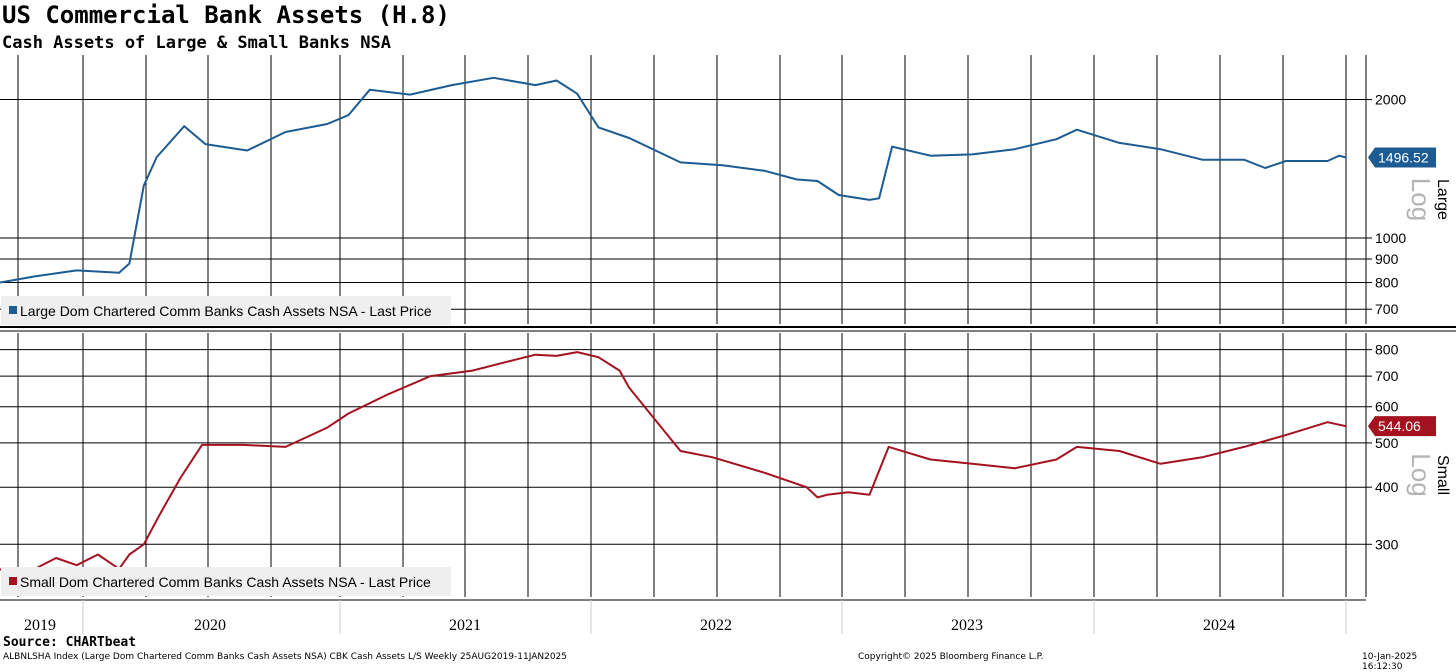  What do you see at coordinates (1387, 407) in the screenshot?
I see `ytick-label: 600` at bounding box center [1387, 407].